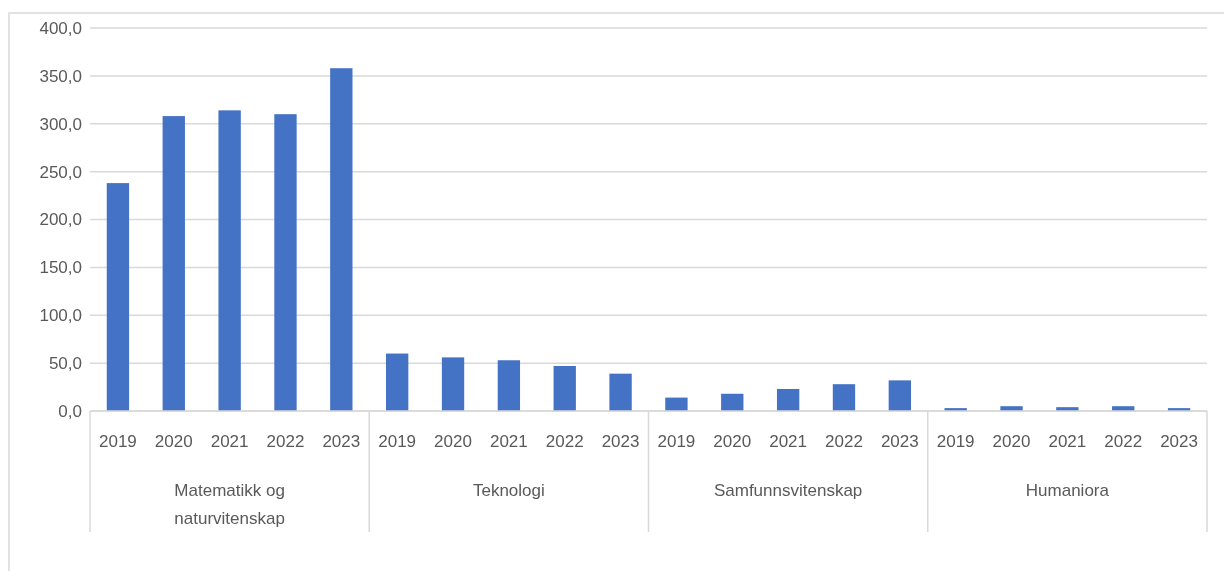  What do you see at coordinates (70, 411) in the screenshot?
I see `y-tick-label: 0,0` at bounding box center [70, 411].